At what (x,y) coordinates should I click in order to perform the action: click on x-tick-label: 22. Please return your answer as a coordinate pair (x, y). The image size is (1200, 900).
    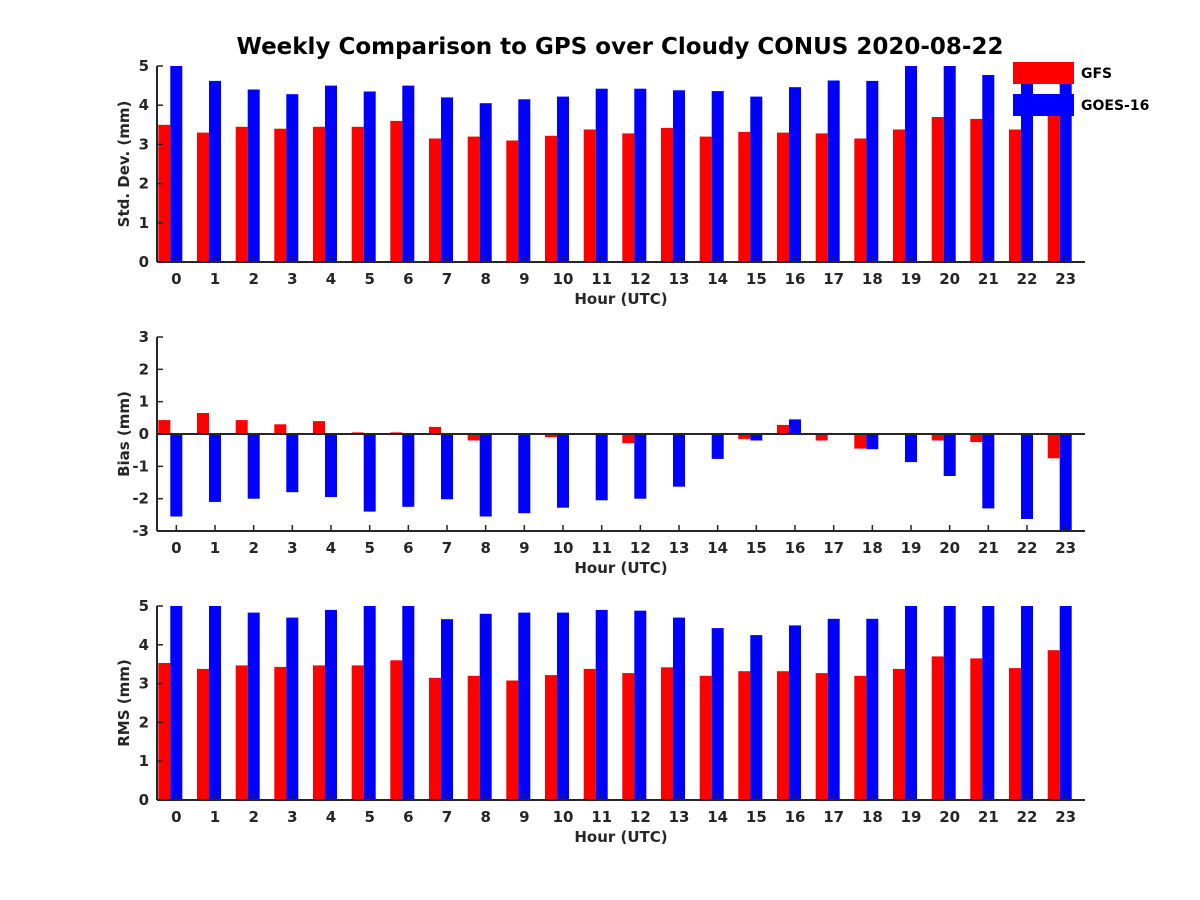
    Looking at the image, I should click on (1027, 817).